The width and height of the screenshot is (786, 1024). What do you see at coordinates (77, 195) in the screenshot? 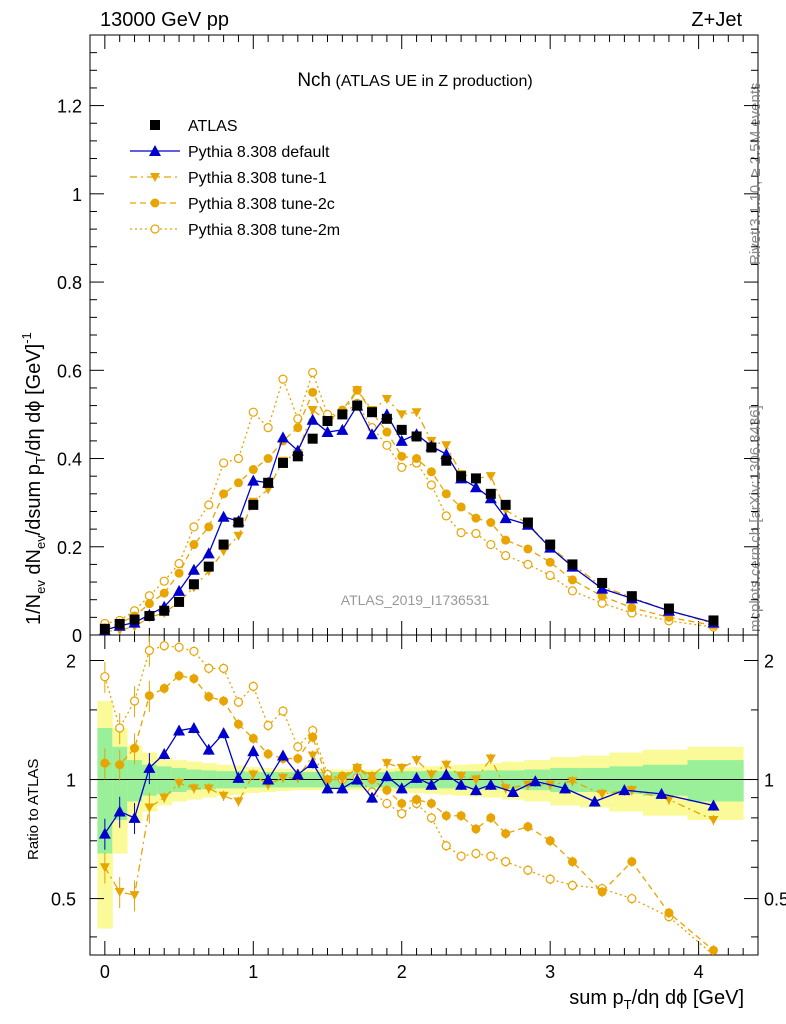
I see `main-y-tick-label: 1` at bounding box center [77, 195].